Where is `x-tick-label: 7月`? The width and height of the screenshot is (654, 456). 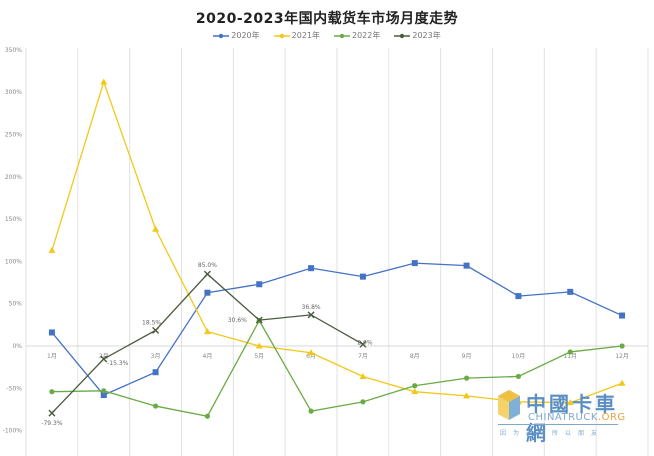 x-tick-label: 7月 is located at coordinates (363, 356).